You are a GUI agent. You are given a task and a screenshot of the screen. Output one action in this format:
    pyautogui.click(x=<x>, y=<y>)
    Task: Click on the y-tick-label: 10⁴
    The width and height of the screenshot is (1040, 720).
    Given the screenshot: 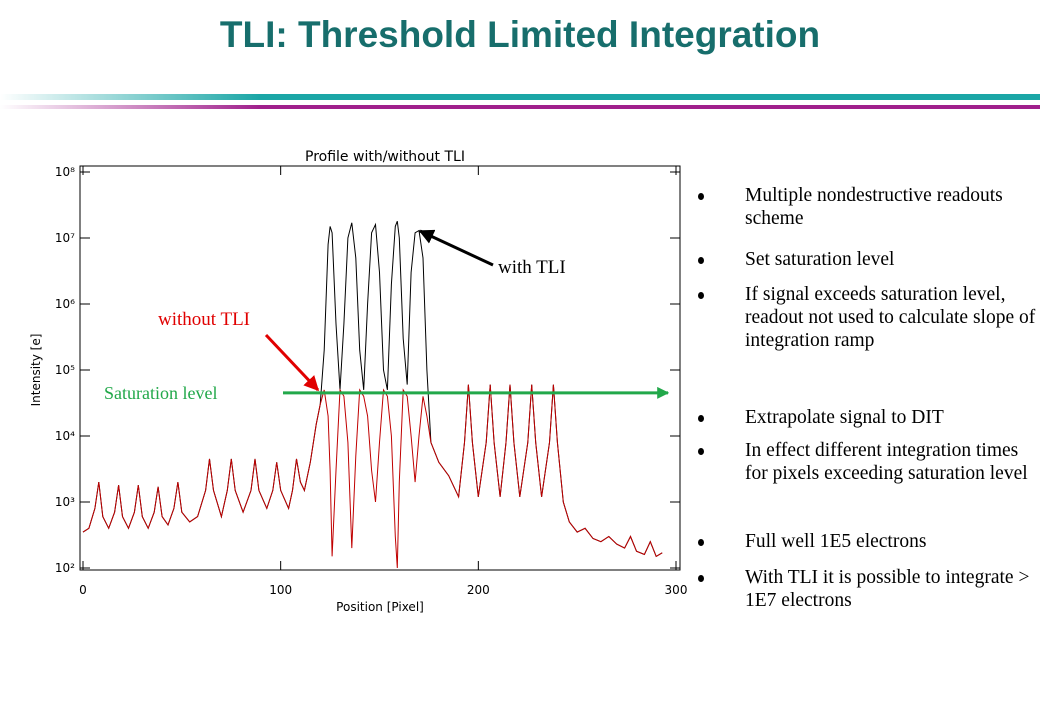 What is the action you would take?
    pyautogui.click(x=65, y=436)
    